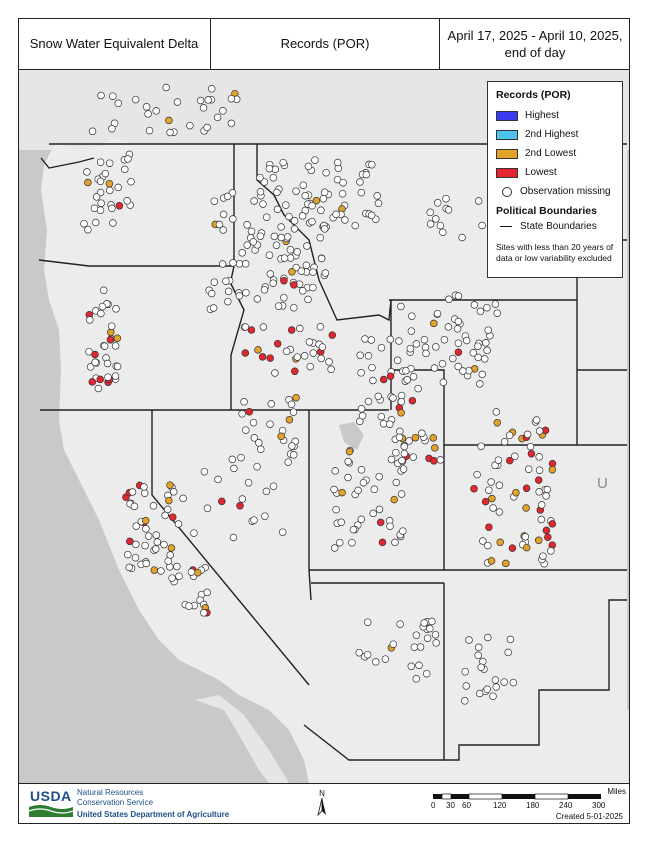 Image resolution: width=650 pixels, height=841 pixels. I want to click on legend-item-missing: Observation missing, so click(555, 191).